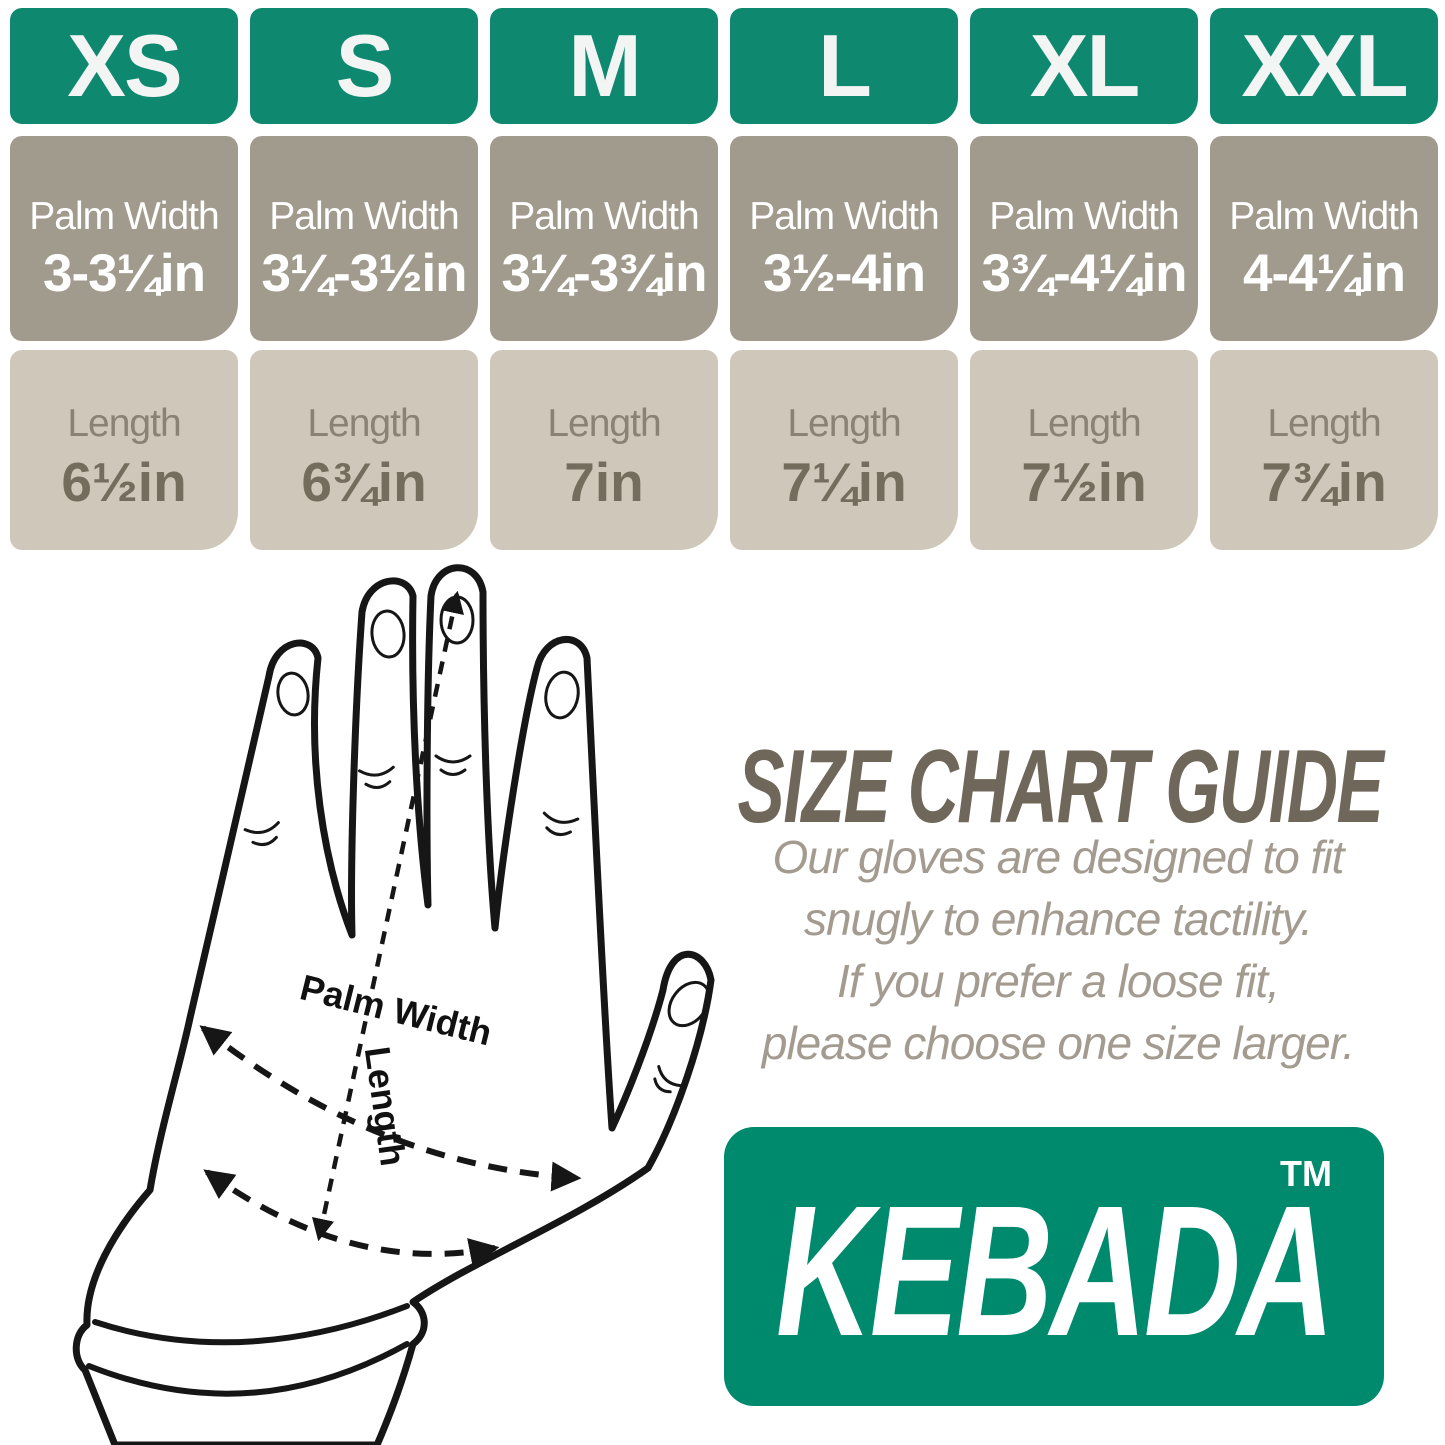  I want to click on palm-width-measure-arc, so click(390, 1108).